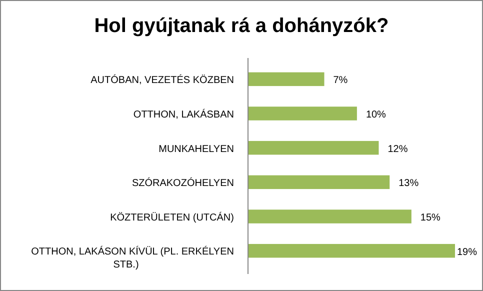  I want to click on y-tick-label: MUNKAHELYEN, so click(196, 149).